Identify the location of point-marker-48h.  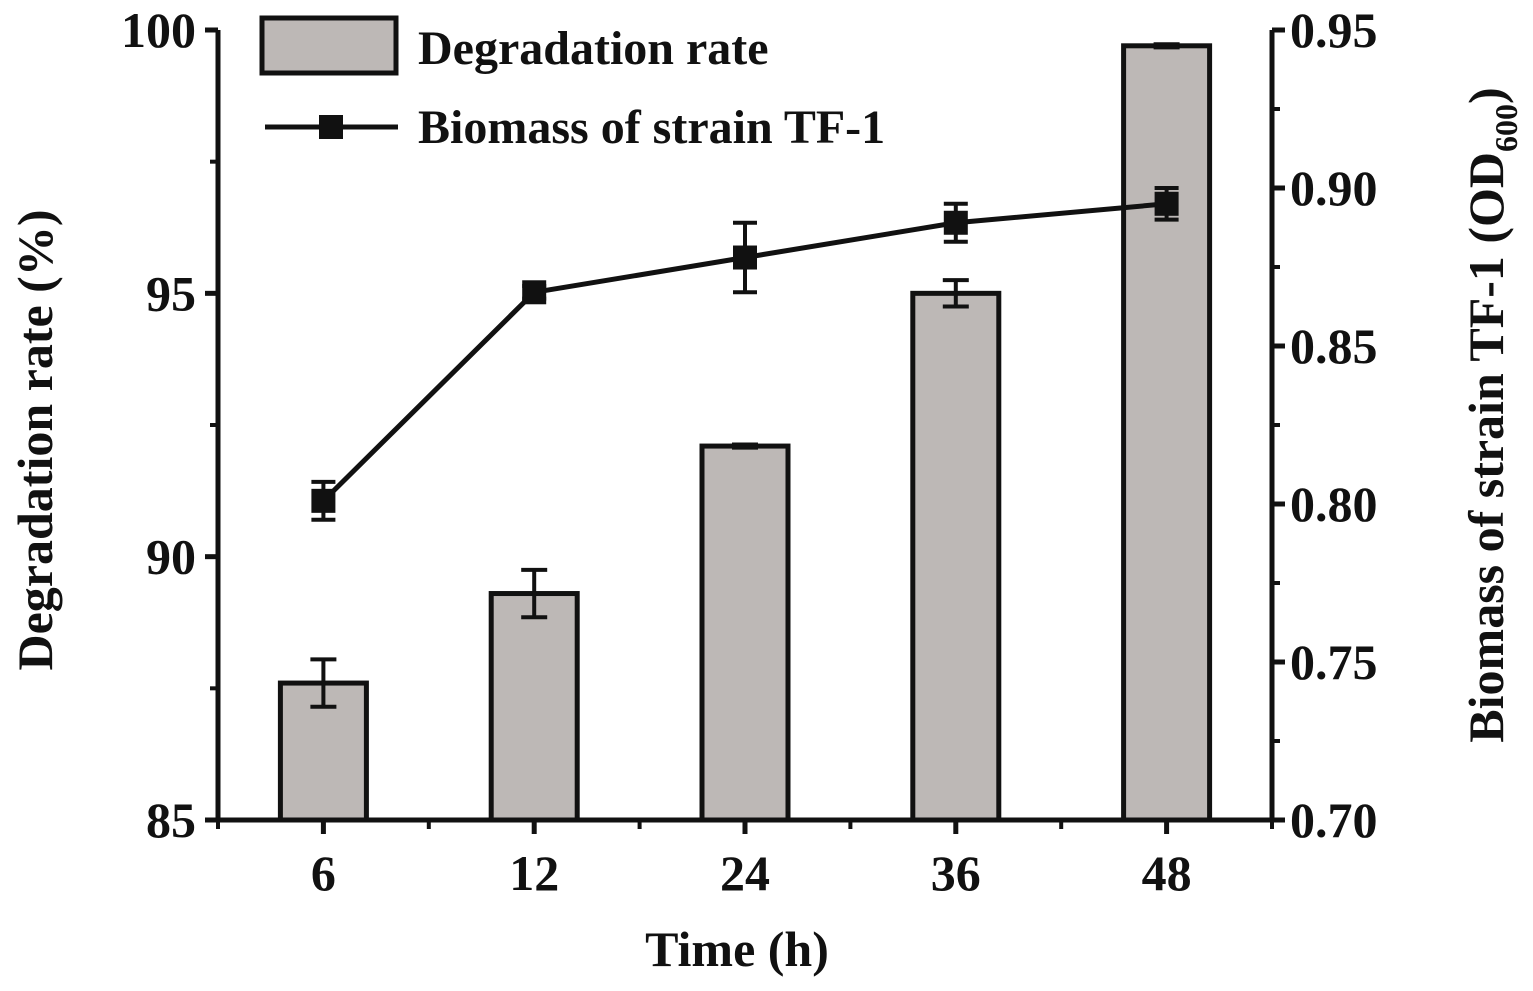
(1166, 203).